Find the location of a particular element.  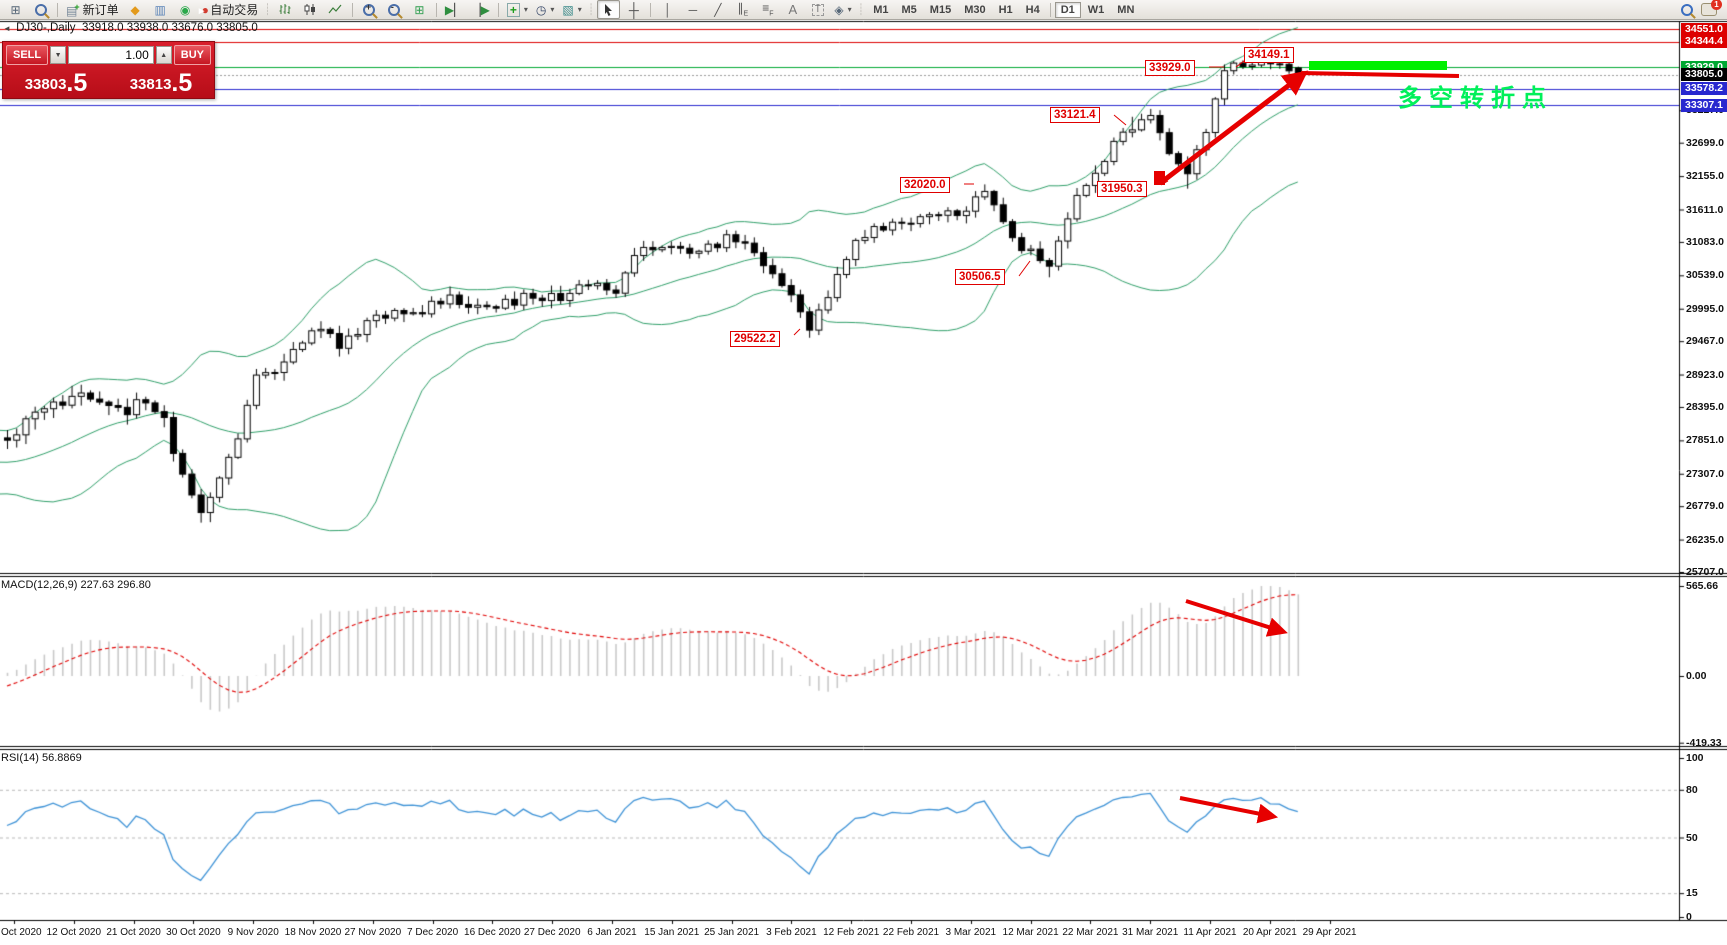

signals-button: ◉ is located at coordinates (185, 9).